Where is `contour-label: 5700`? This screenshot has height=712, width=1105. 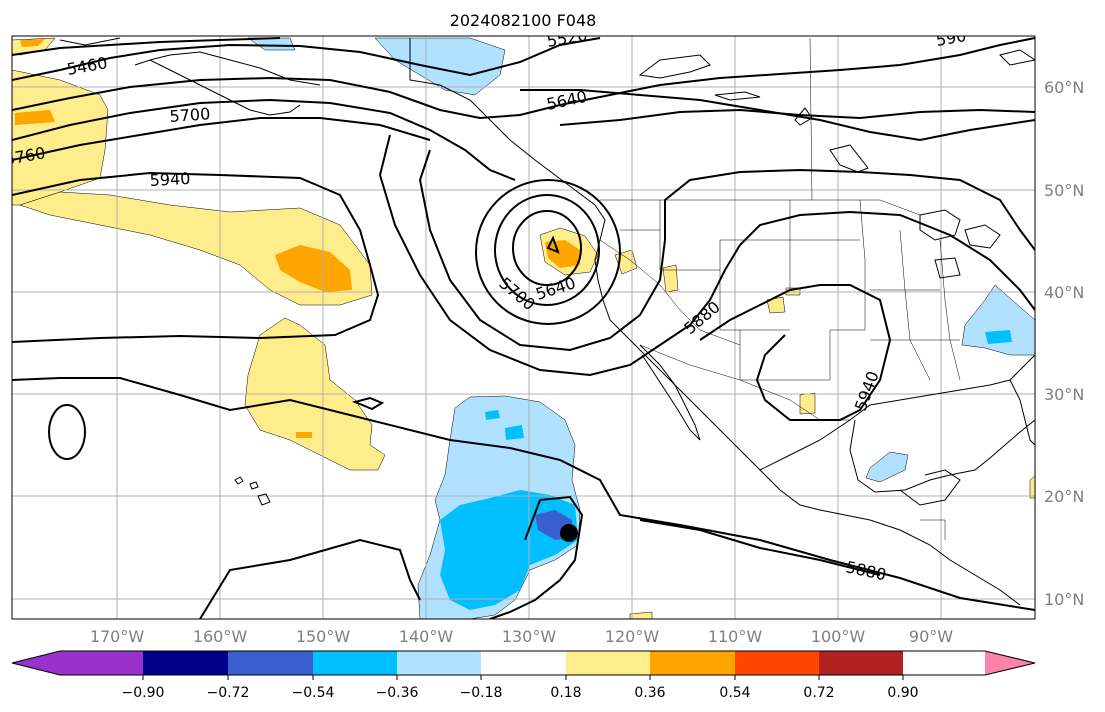 contour-label: 5700 is located at coordinates (190, 115).